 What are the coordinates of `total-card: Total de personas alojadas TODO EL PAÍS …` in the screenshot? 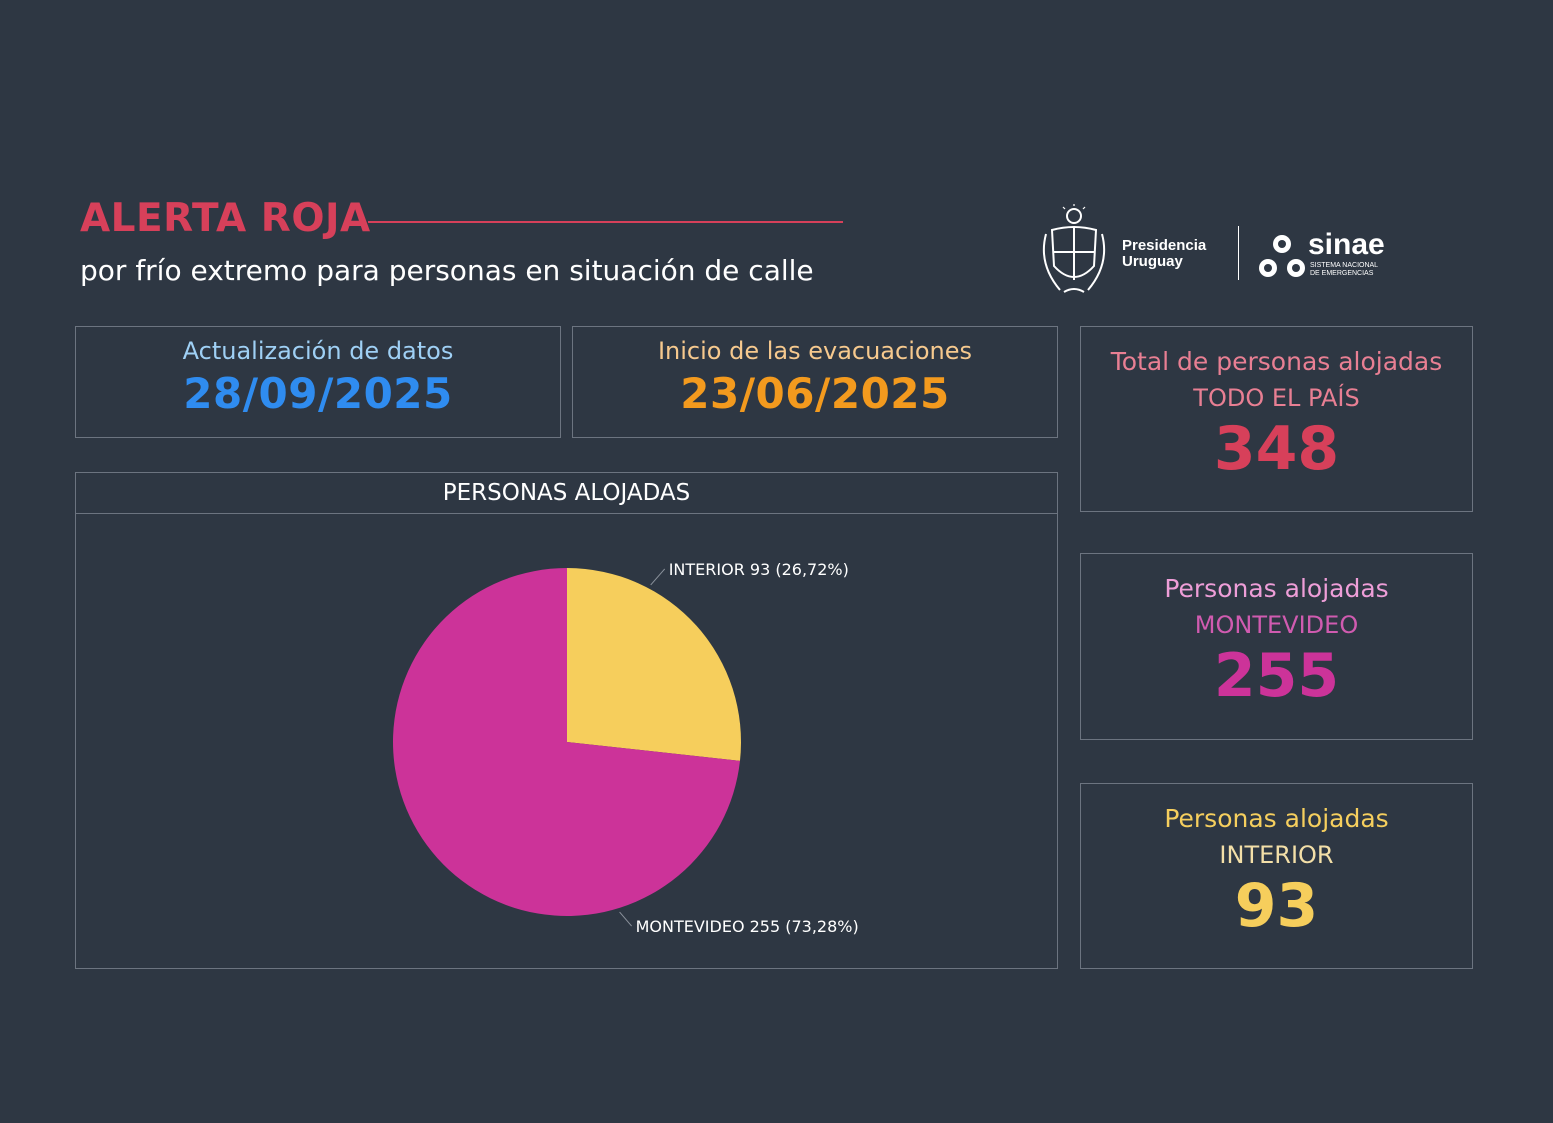 It's located at (1276, 419).